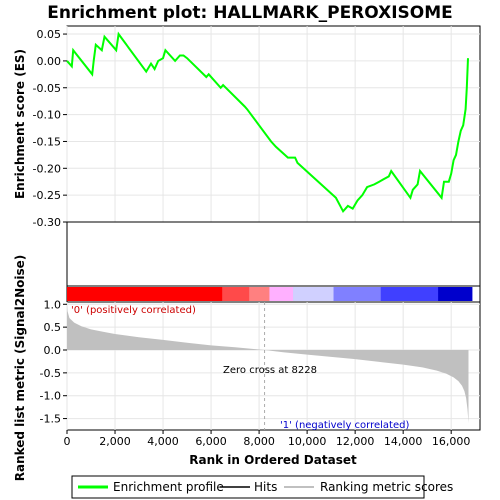 This screenshot has height=500, width=500. What do you see at coordinates (50, 396) in the screenshot?
I see `metric-y-tick-label: -1.0` at bounding box center [50, 396].